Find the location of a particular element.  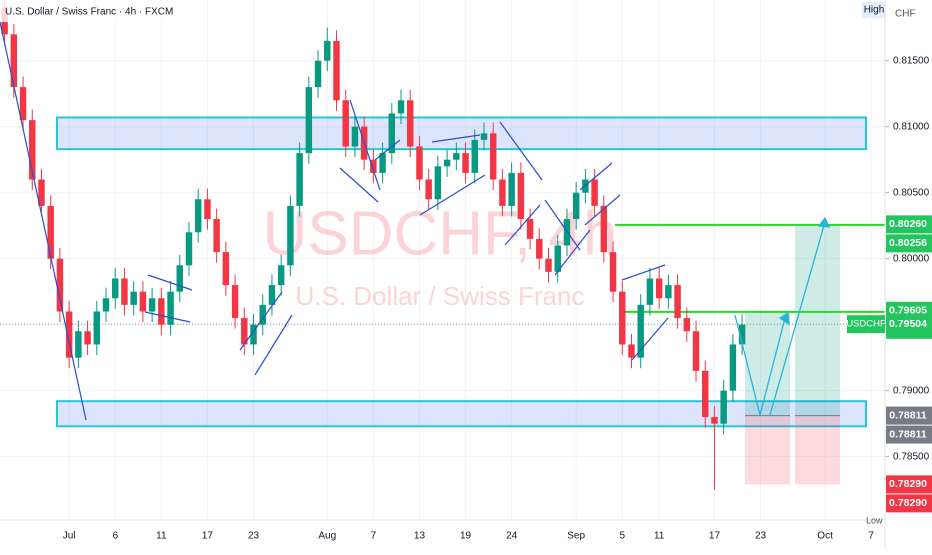

y-tick-label: 0.78500 is located at coordinates (911, 456).